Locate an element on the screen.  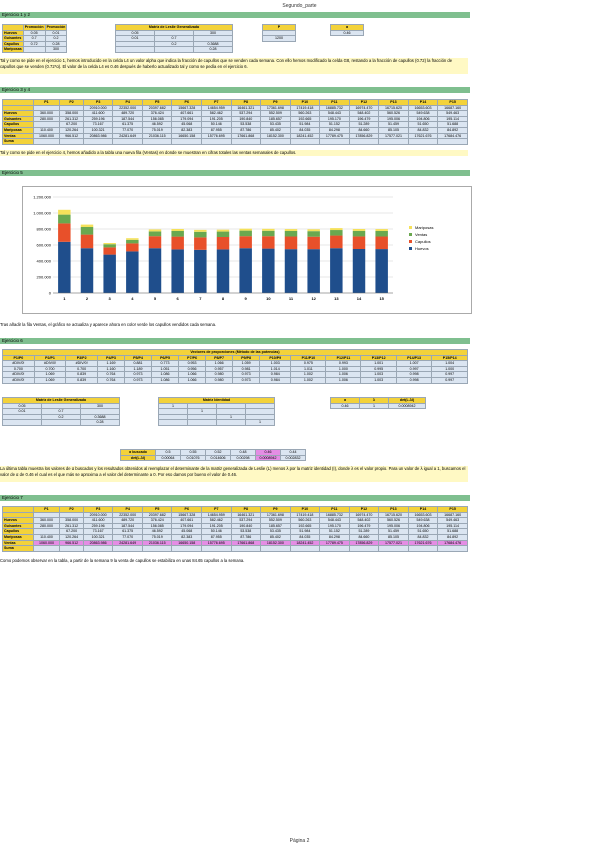
x-tick-label: 10 is located at coordinates (268, 298).